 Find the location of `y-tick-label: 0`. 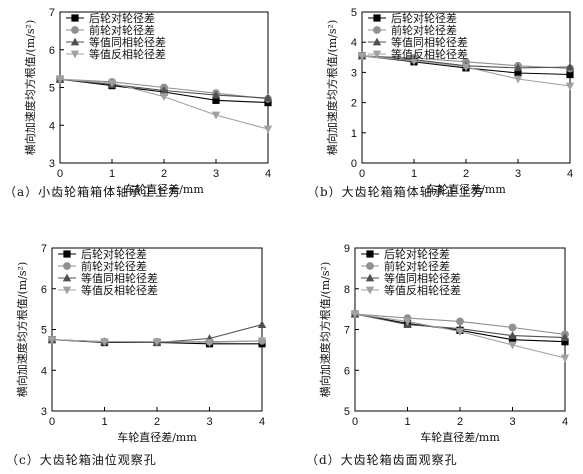

y-tick-label: 0 is located at coordinates (354, 164).